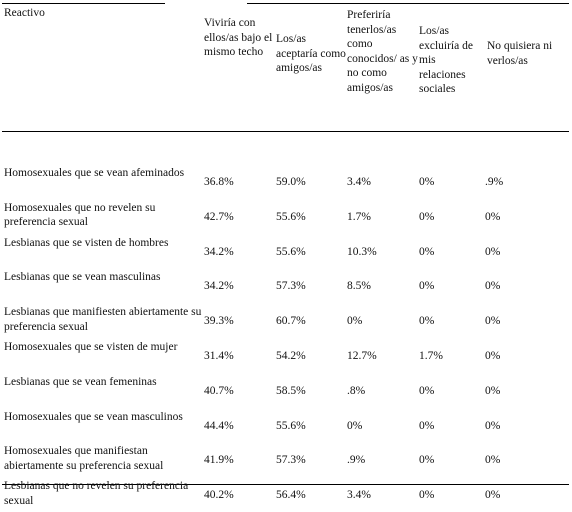  I want to click on cell-value: 40.7%, so click(219, 390).